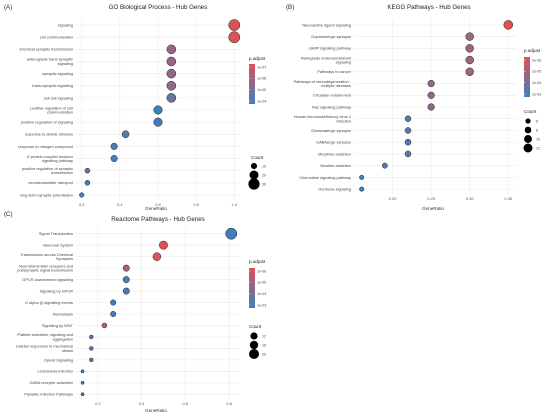  I want to click on y-category-label: Transmission across Chemical Synapses, so click(46, 256).